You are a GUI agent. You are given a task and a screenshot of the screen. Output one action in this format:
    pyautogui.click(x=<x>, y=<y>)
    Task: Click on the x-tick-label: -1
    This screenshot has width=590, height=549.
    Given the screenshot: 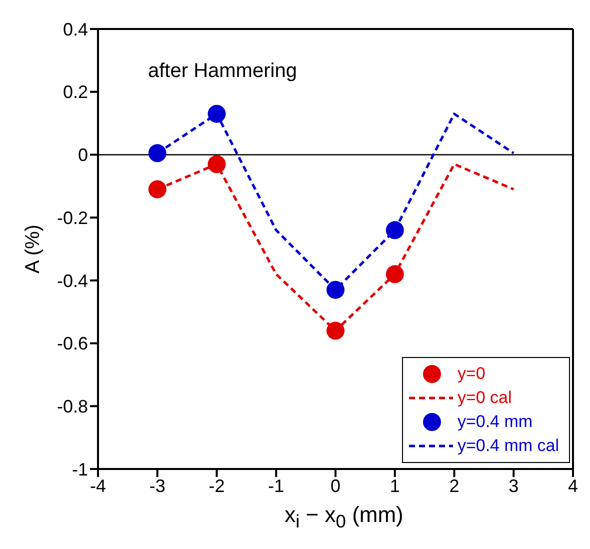 What is the action you would take?
    pyautogui.click(x=276, y=486)
    